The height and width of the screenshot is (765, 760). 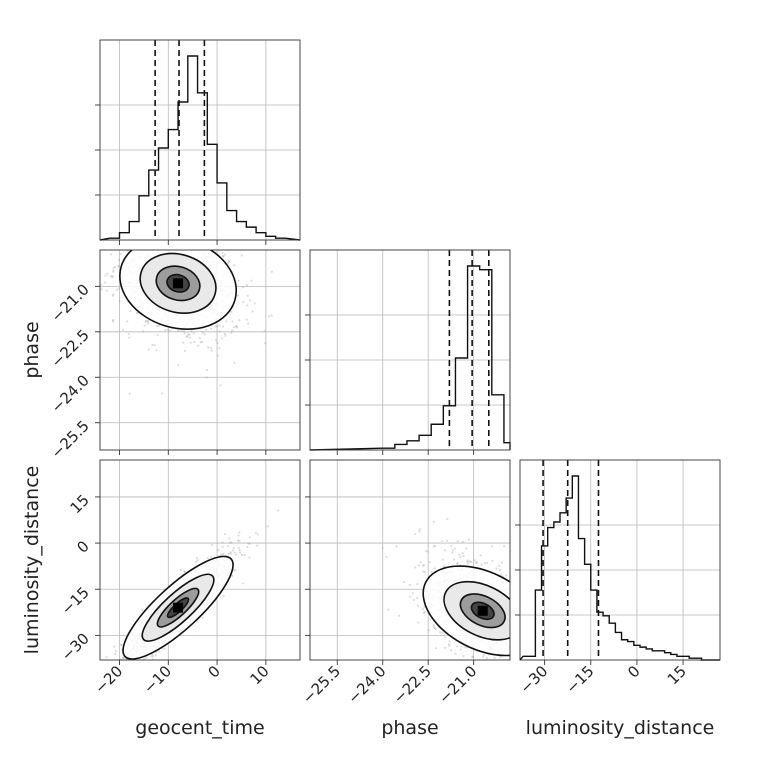 What do you see at coordinates (199, 334) in the screenshot?
I see `scatter-panel-geocent_time-vs-phase` at bounding box center [199, 334].